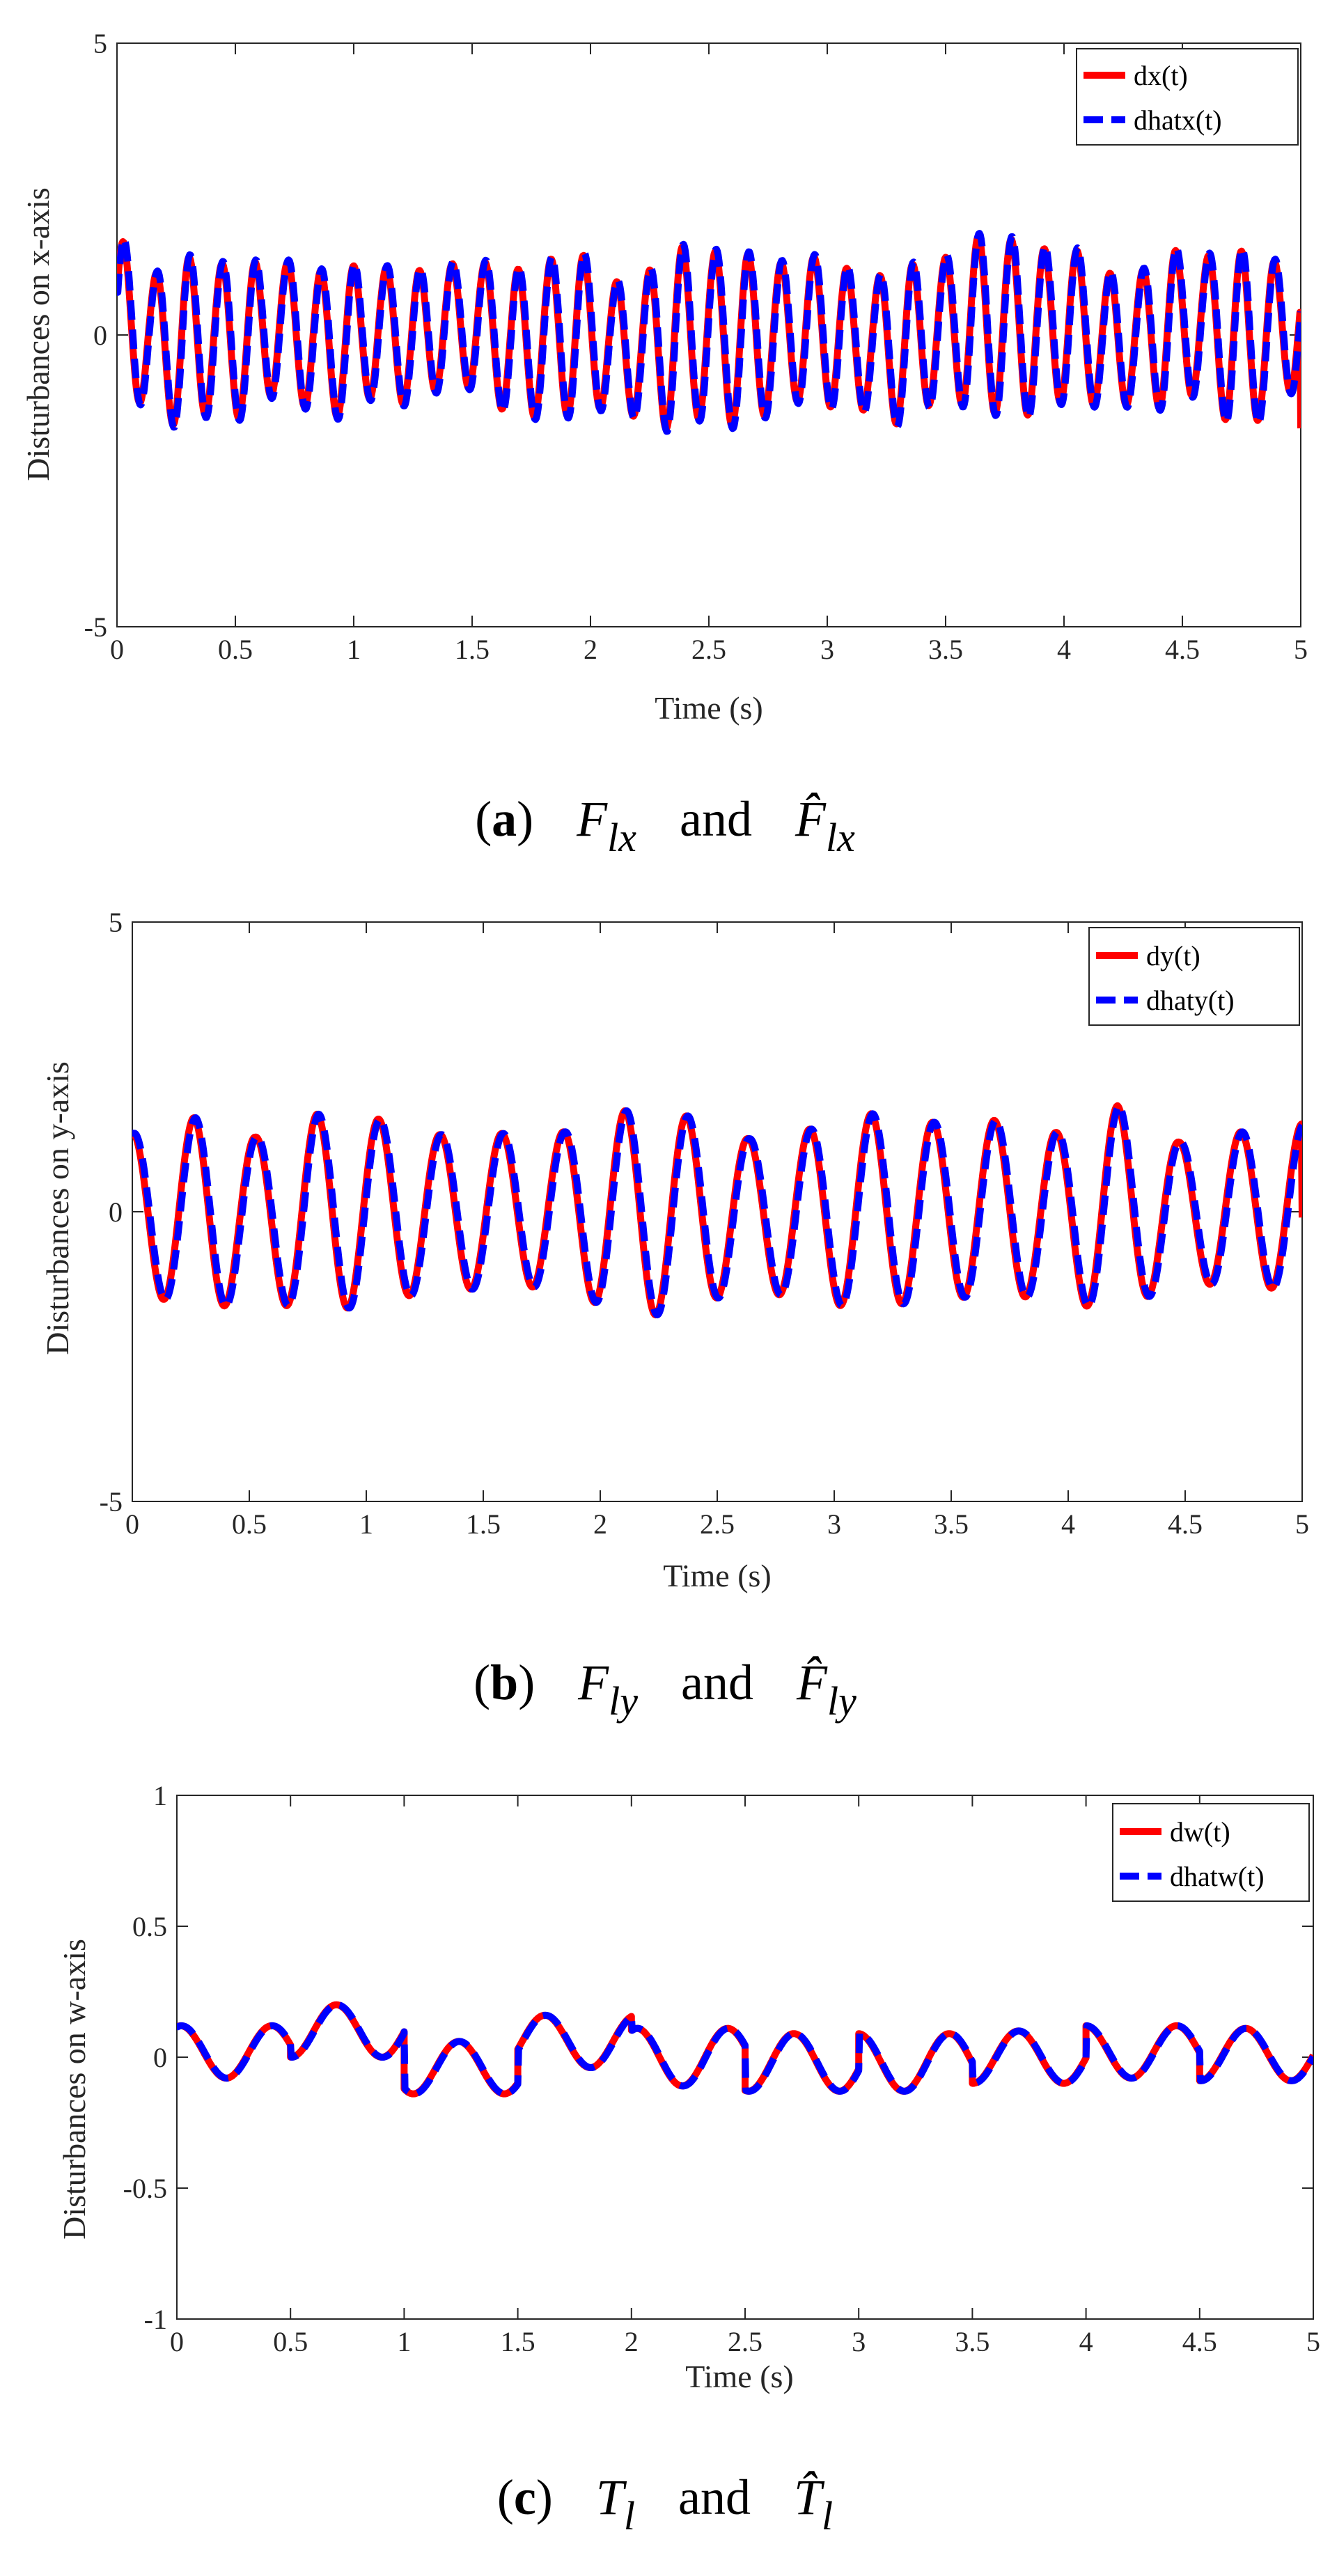  What do you see at coordinates (57, 1208) in the screenshot?
I see `ylabel-b: Disturbances on y-axis` at bounding box center [57, 1208].